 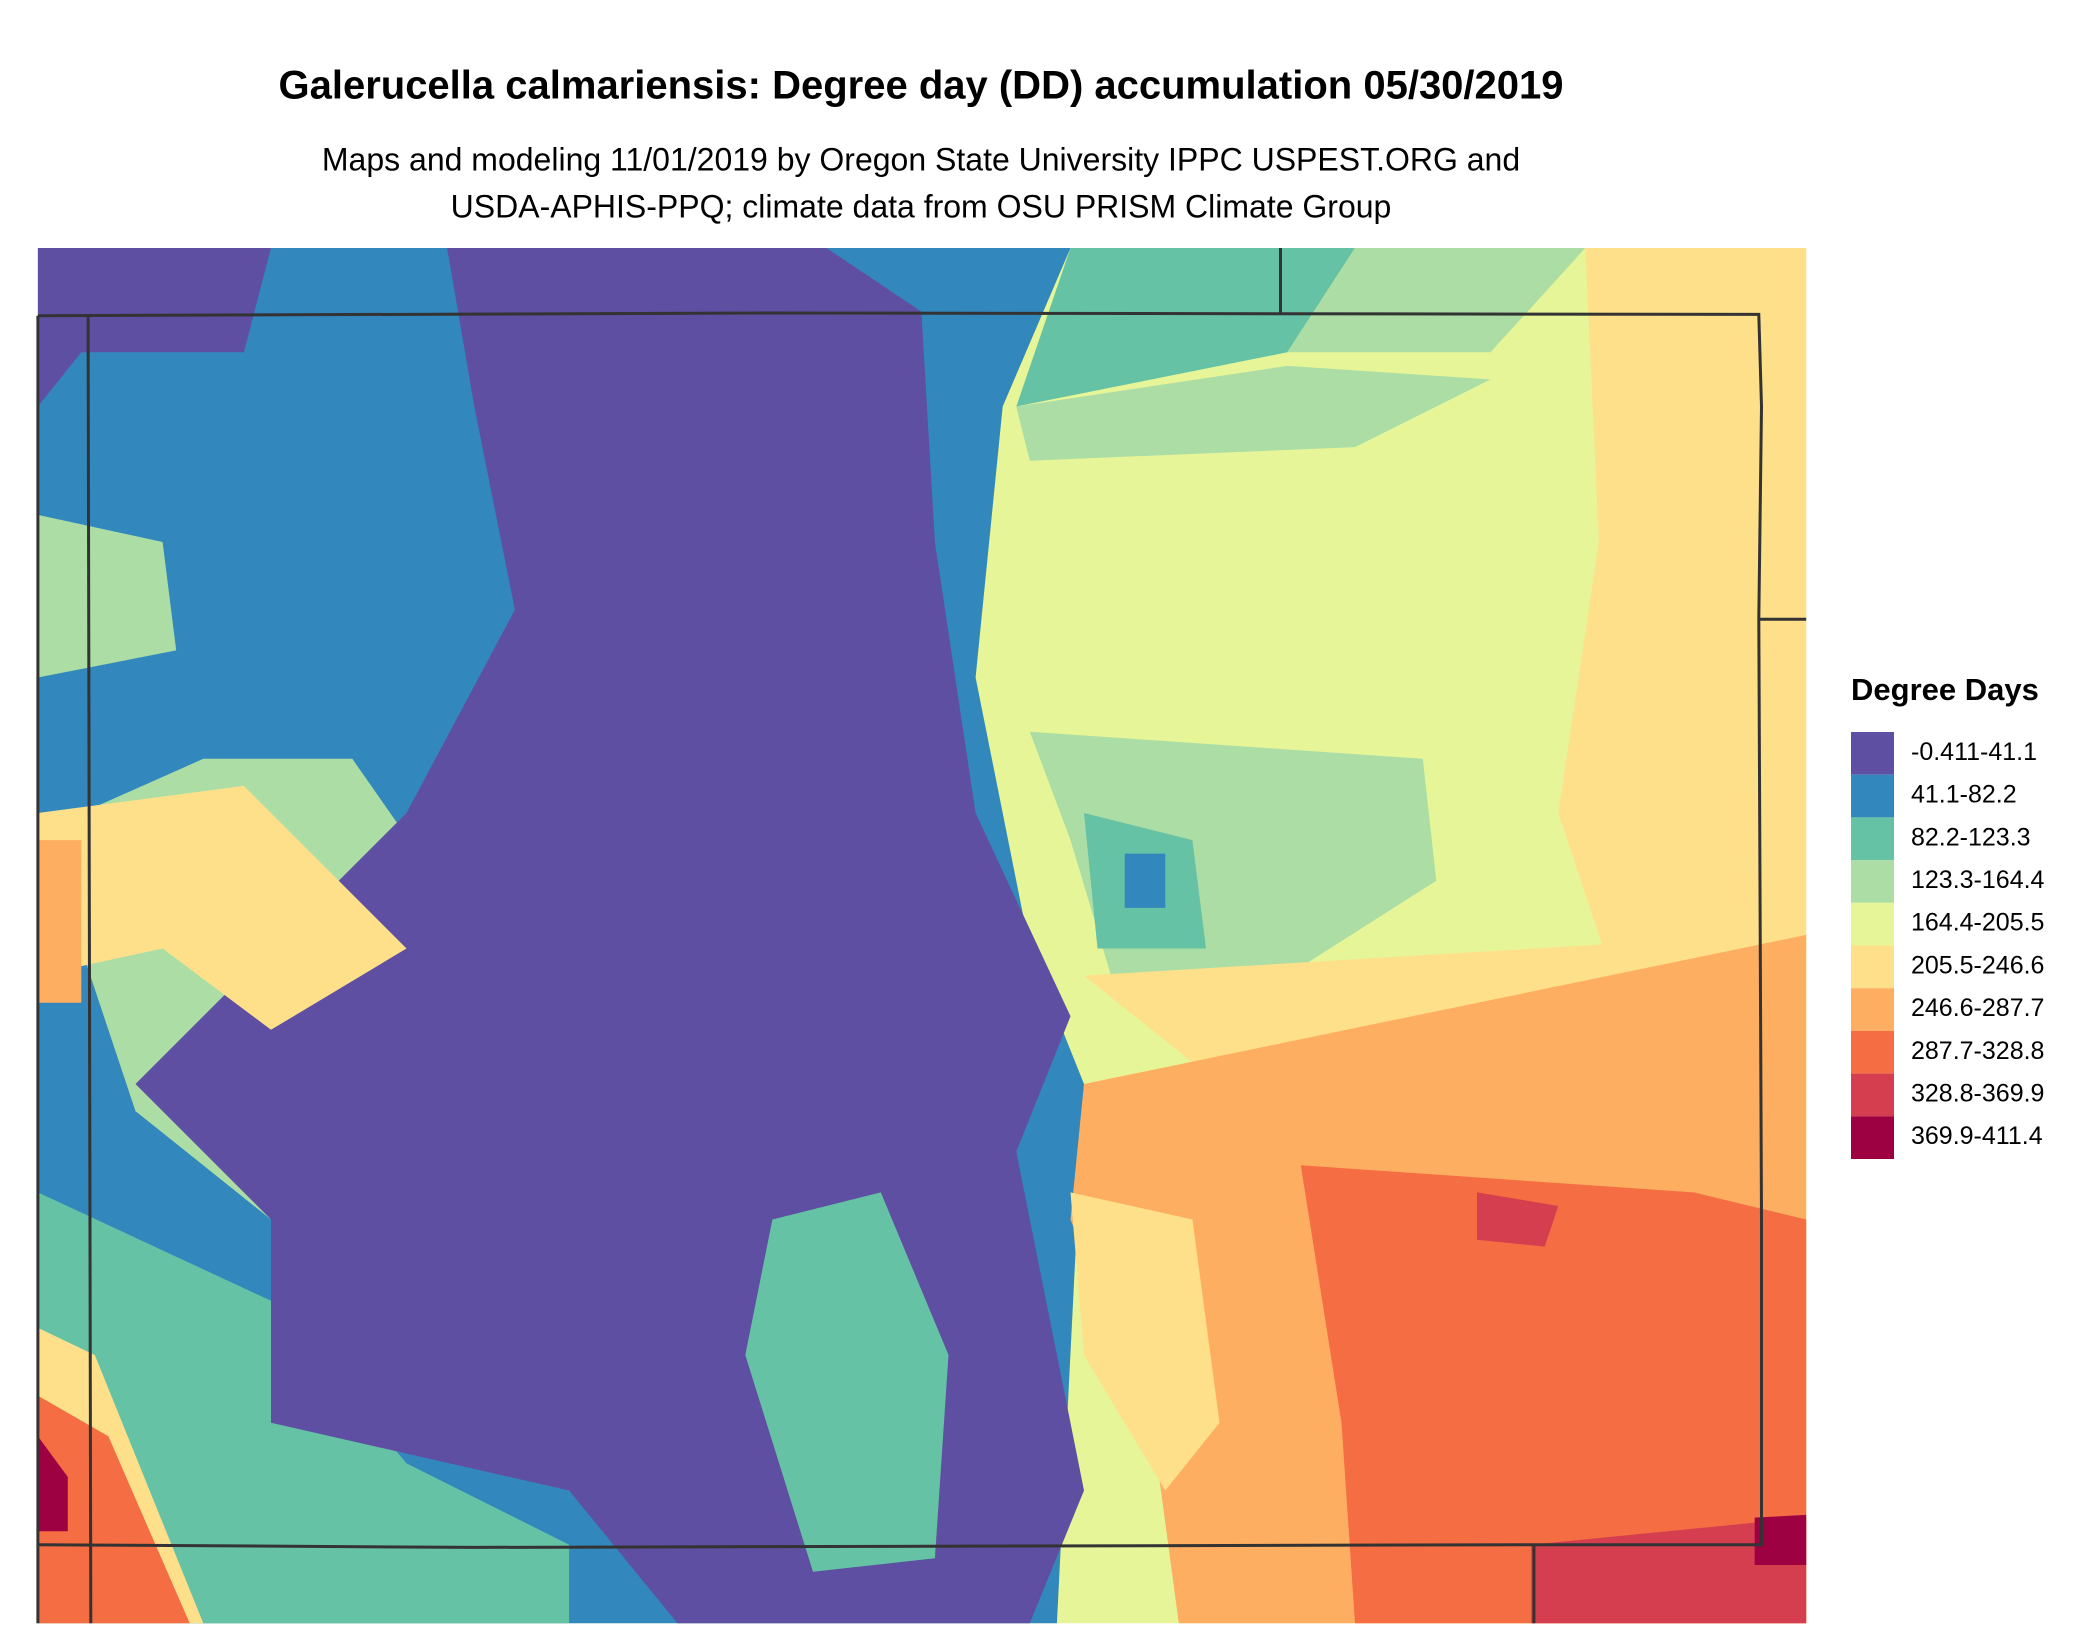 I want to click on legend-title: Degree Days, so click(x=1945, y=689).